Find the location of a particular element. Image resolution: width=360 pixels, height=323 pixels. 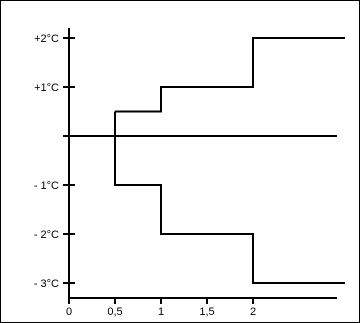

x-tick-label: 0,5 is located at coordinates (114, 312).